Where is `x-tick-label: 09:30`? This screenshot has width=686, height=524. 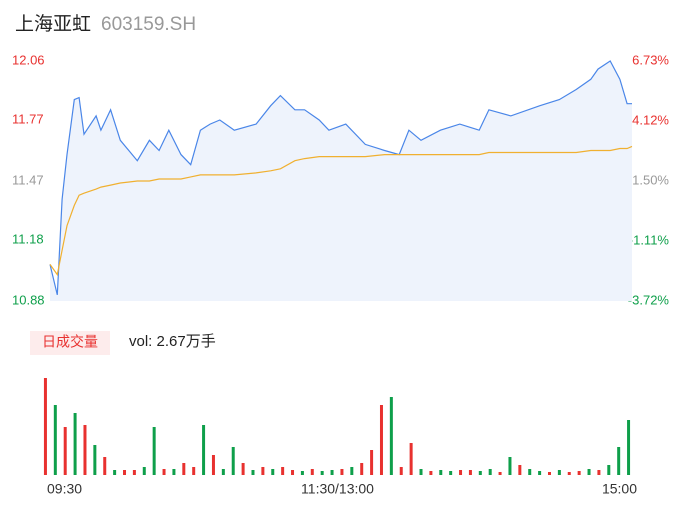
x-tick-label: 09:30 is located at coordinates (64, 489).